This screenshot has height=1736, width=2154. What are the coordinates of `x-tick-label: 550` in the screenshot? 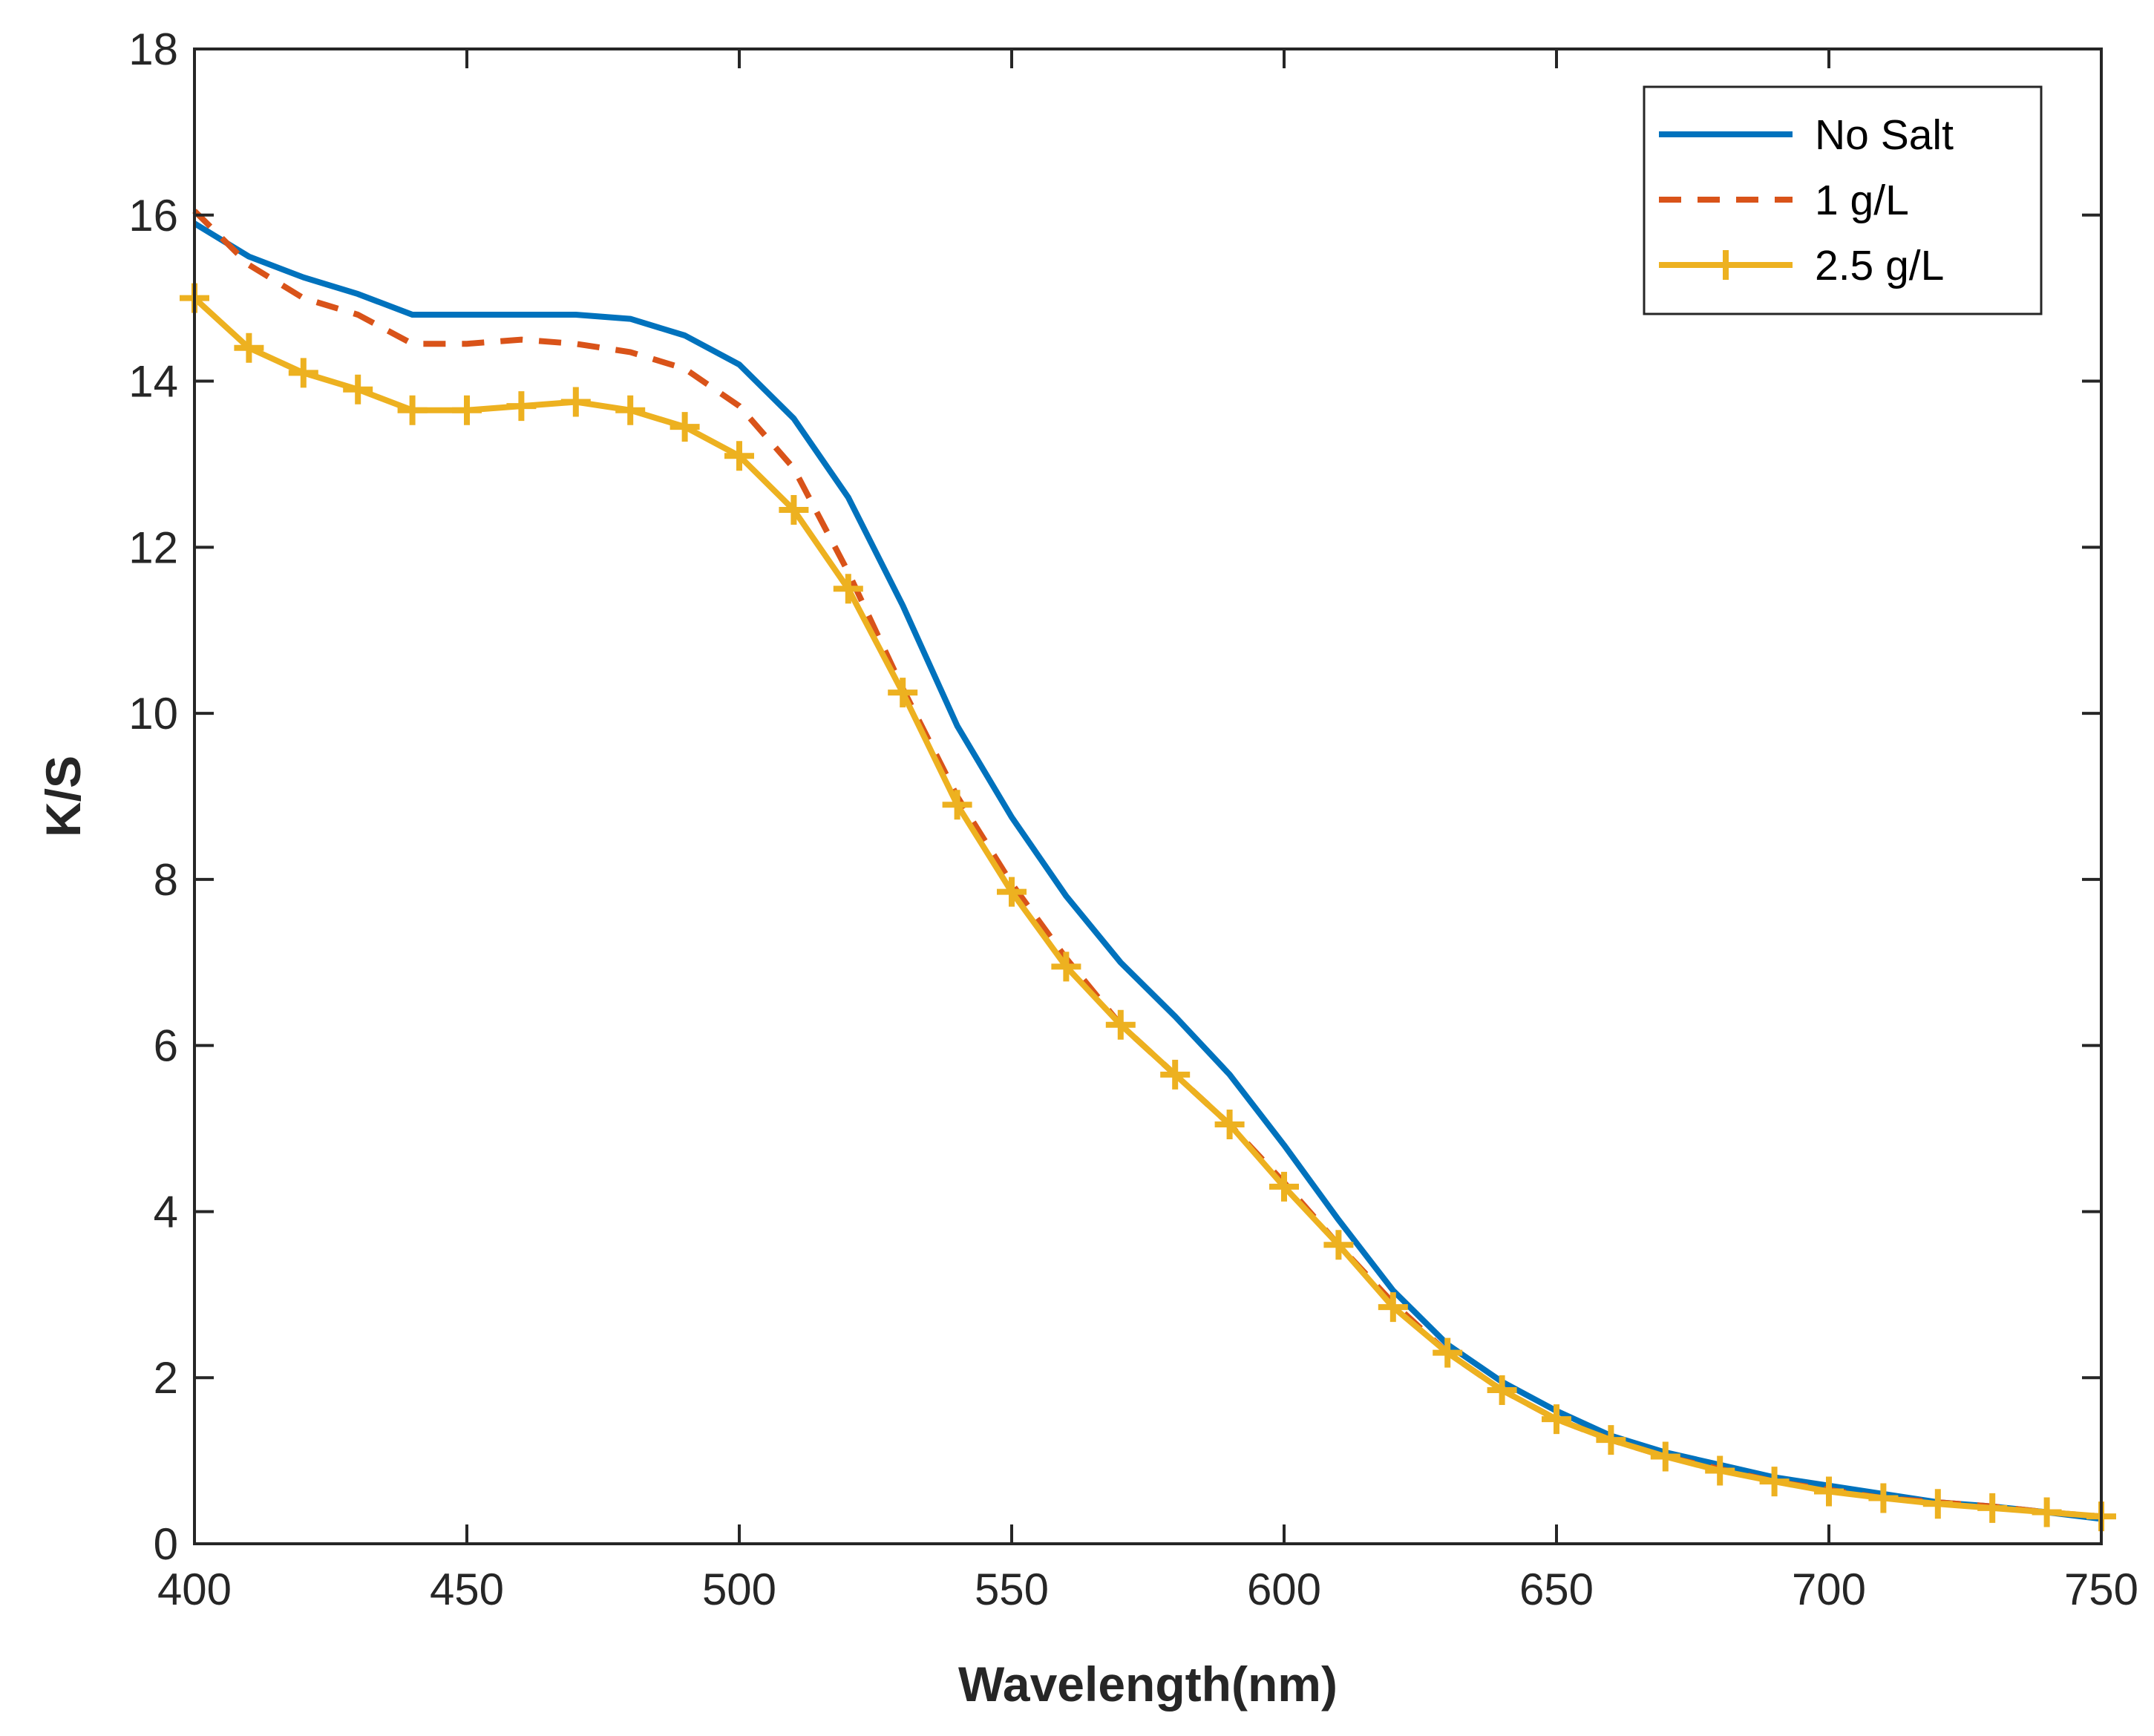 It's located at (1012, 1589).